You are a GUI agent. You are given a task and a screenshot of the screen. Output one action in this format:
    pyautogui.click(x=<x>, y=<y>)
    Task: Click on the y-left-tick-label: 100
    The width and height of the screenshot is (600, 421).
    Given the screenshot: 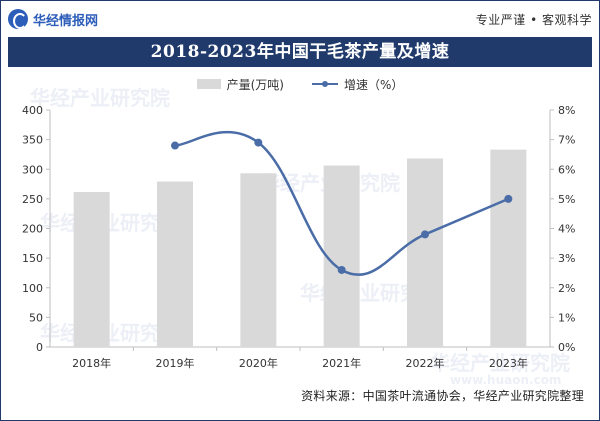 What is the action you would take?
    pyautogui.click(x=32, y=288)
    